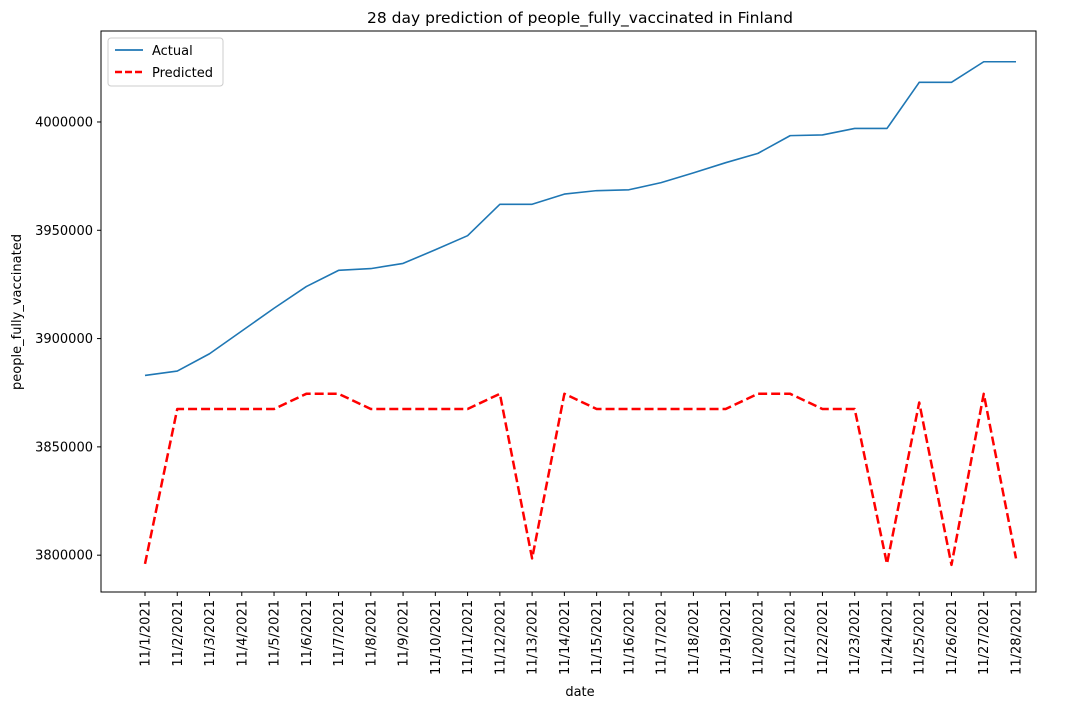  I want to click on x-tick-label: 11/16/2021, so click(629, 637).